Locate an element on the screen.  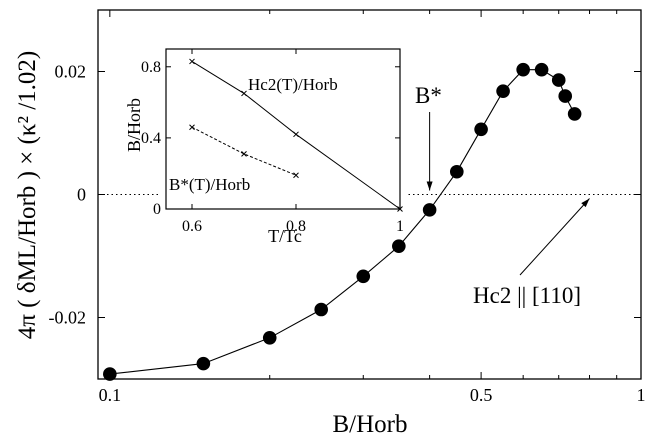
inset-ticks is located at coordinates (283, 129).